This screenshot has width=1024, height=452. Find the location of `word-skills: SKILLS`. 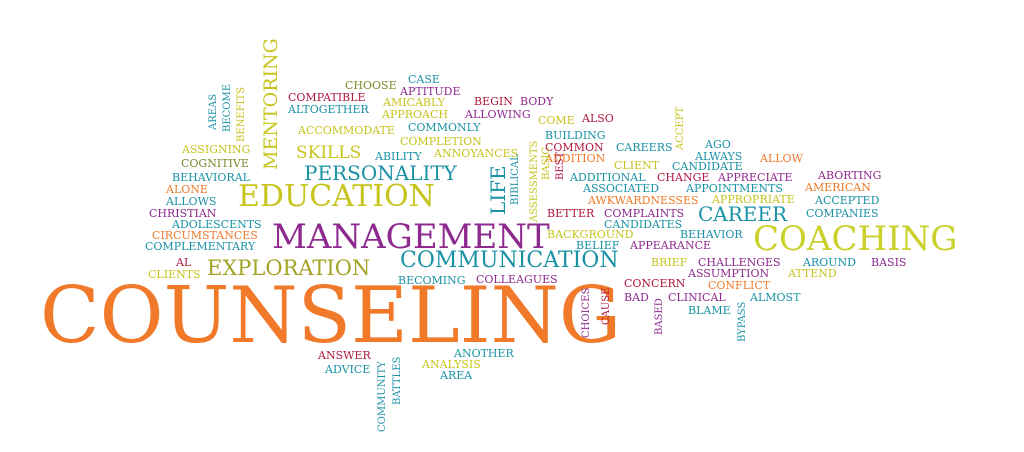

word-skills: SKILLS is located at coordinates (329, 153).